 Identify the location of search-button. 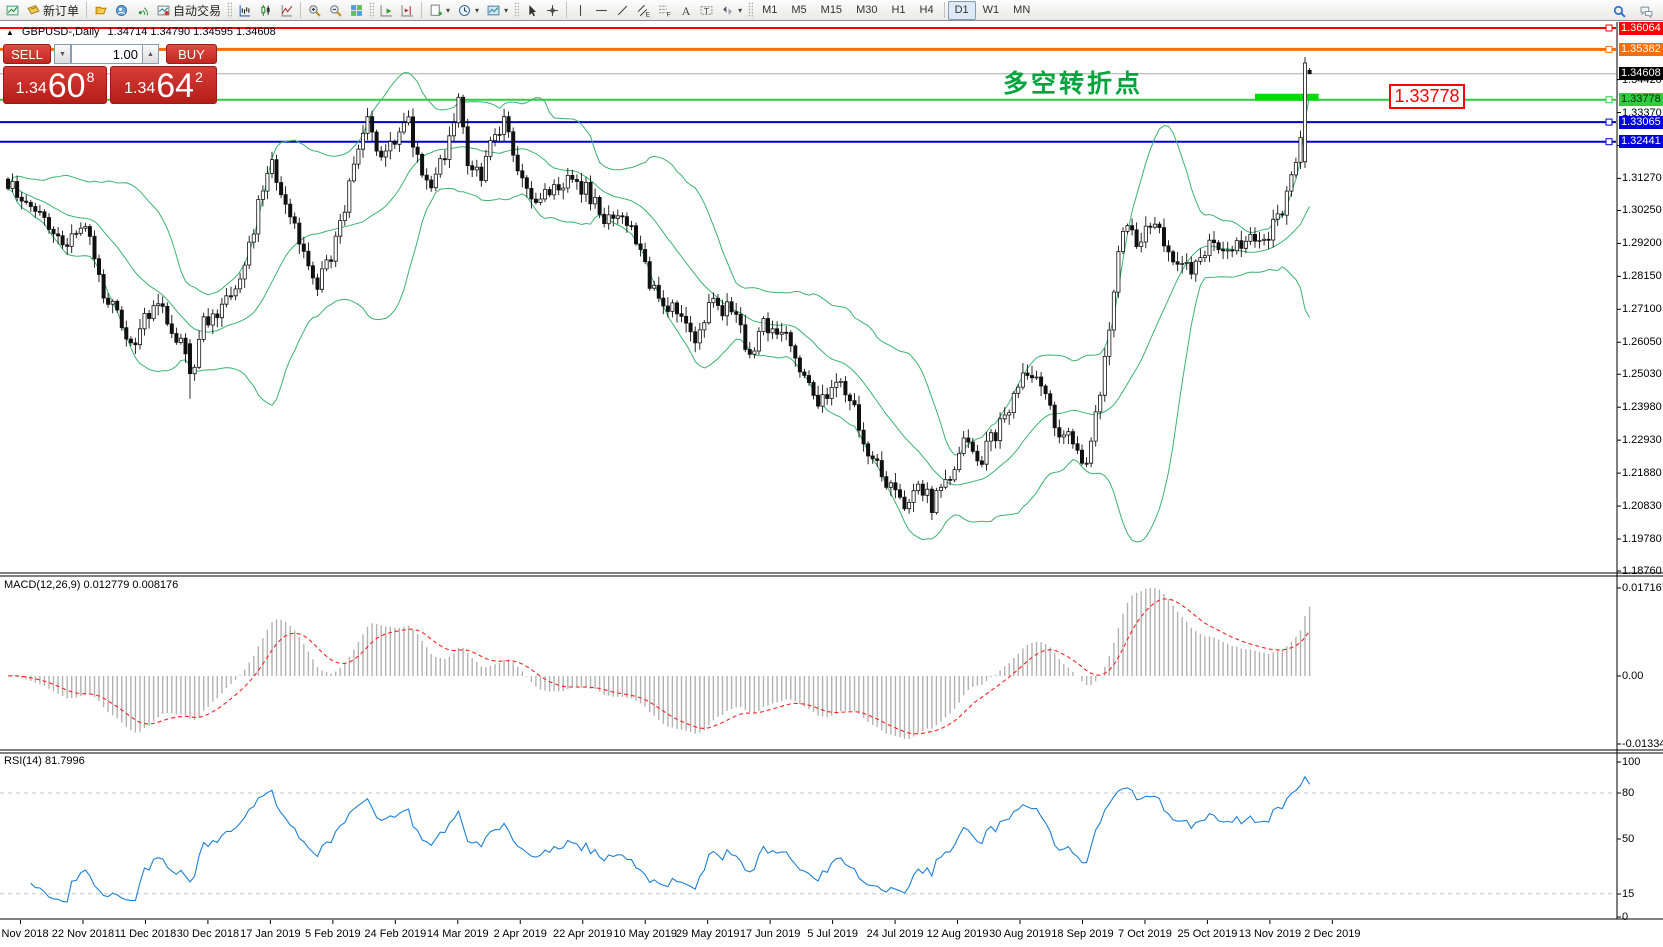
(1619, 11).